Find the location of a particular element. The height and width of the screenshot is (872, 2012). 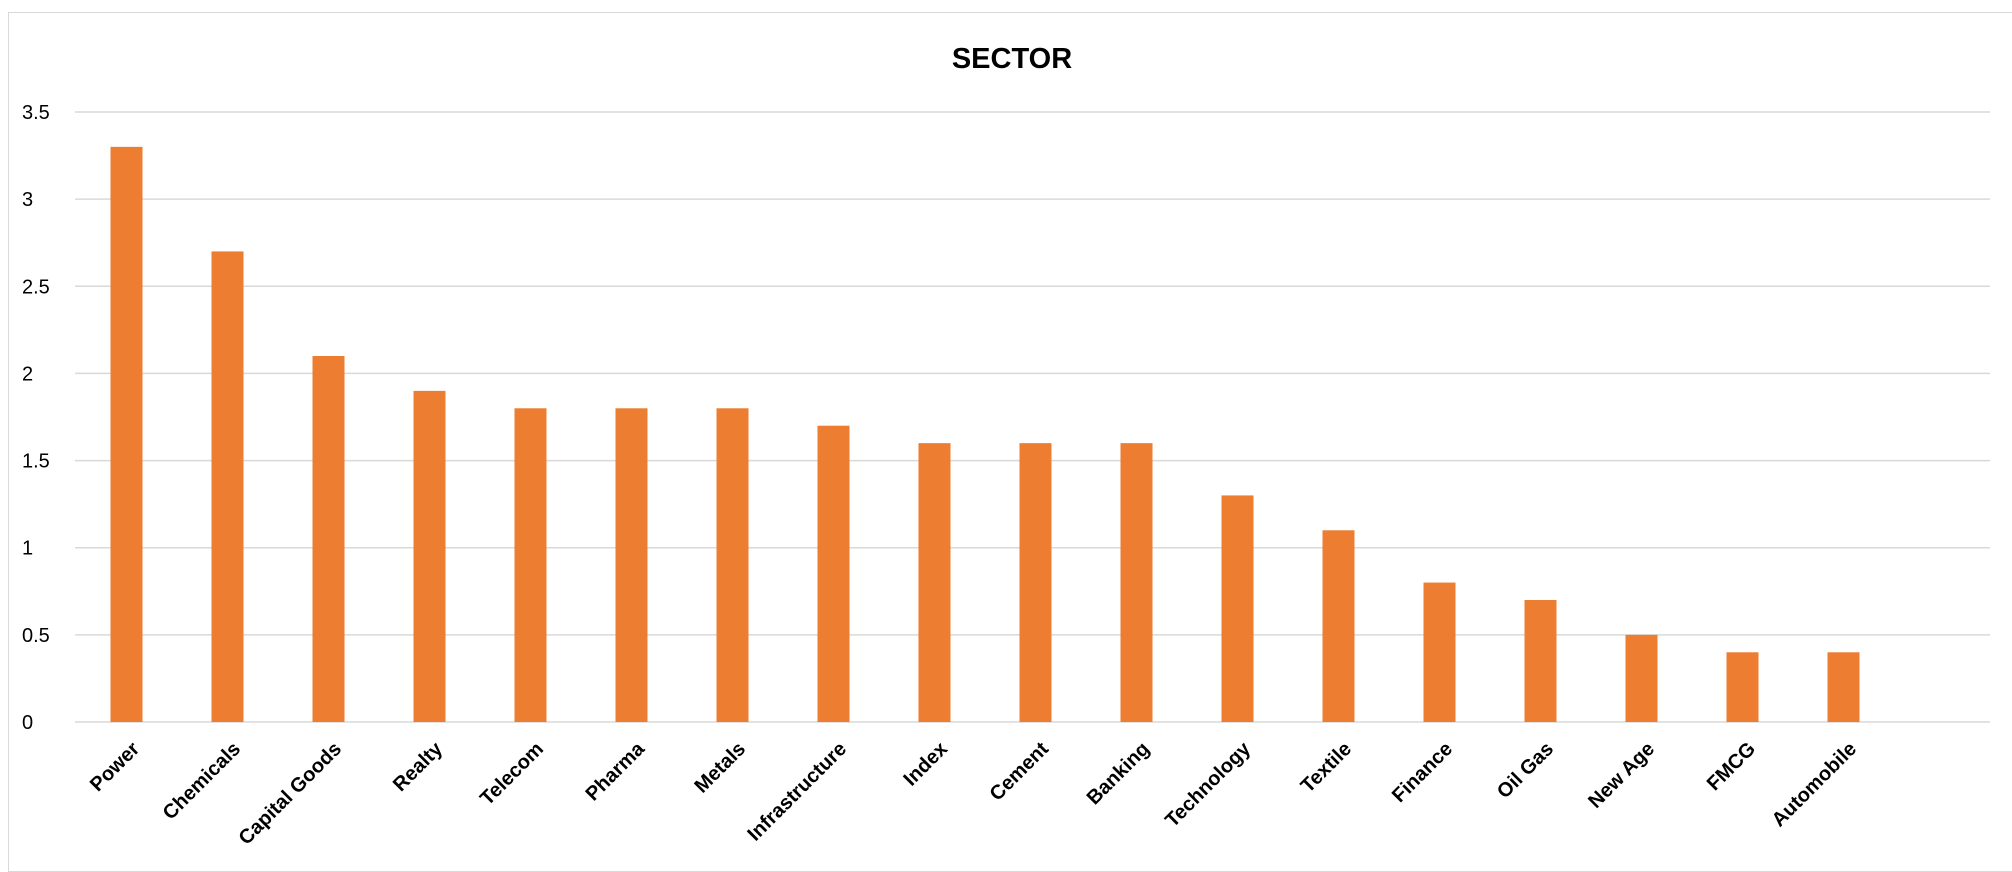

bar-oil-gas is located at coordinates (1540, 661).